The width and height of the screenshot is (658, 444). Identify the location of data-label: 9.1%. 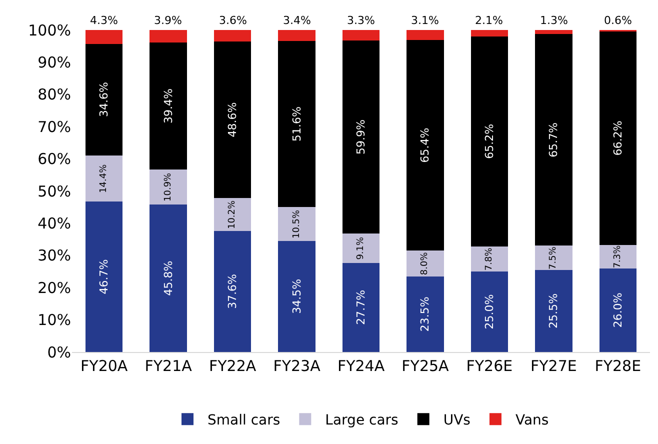
(361, 248).